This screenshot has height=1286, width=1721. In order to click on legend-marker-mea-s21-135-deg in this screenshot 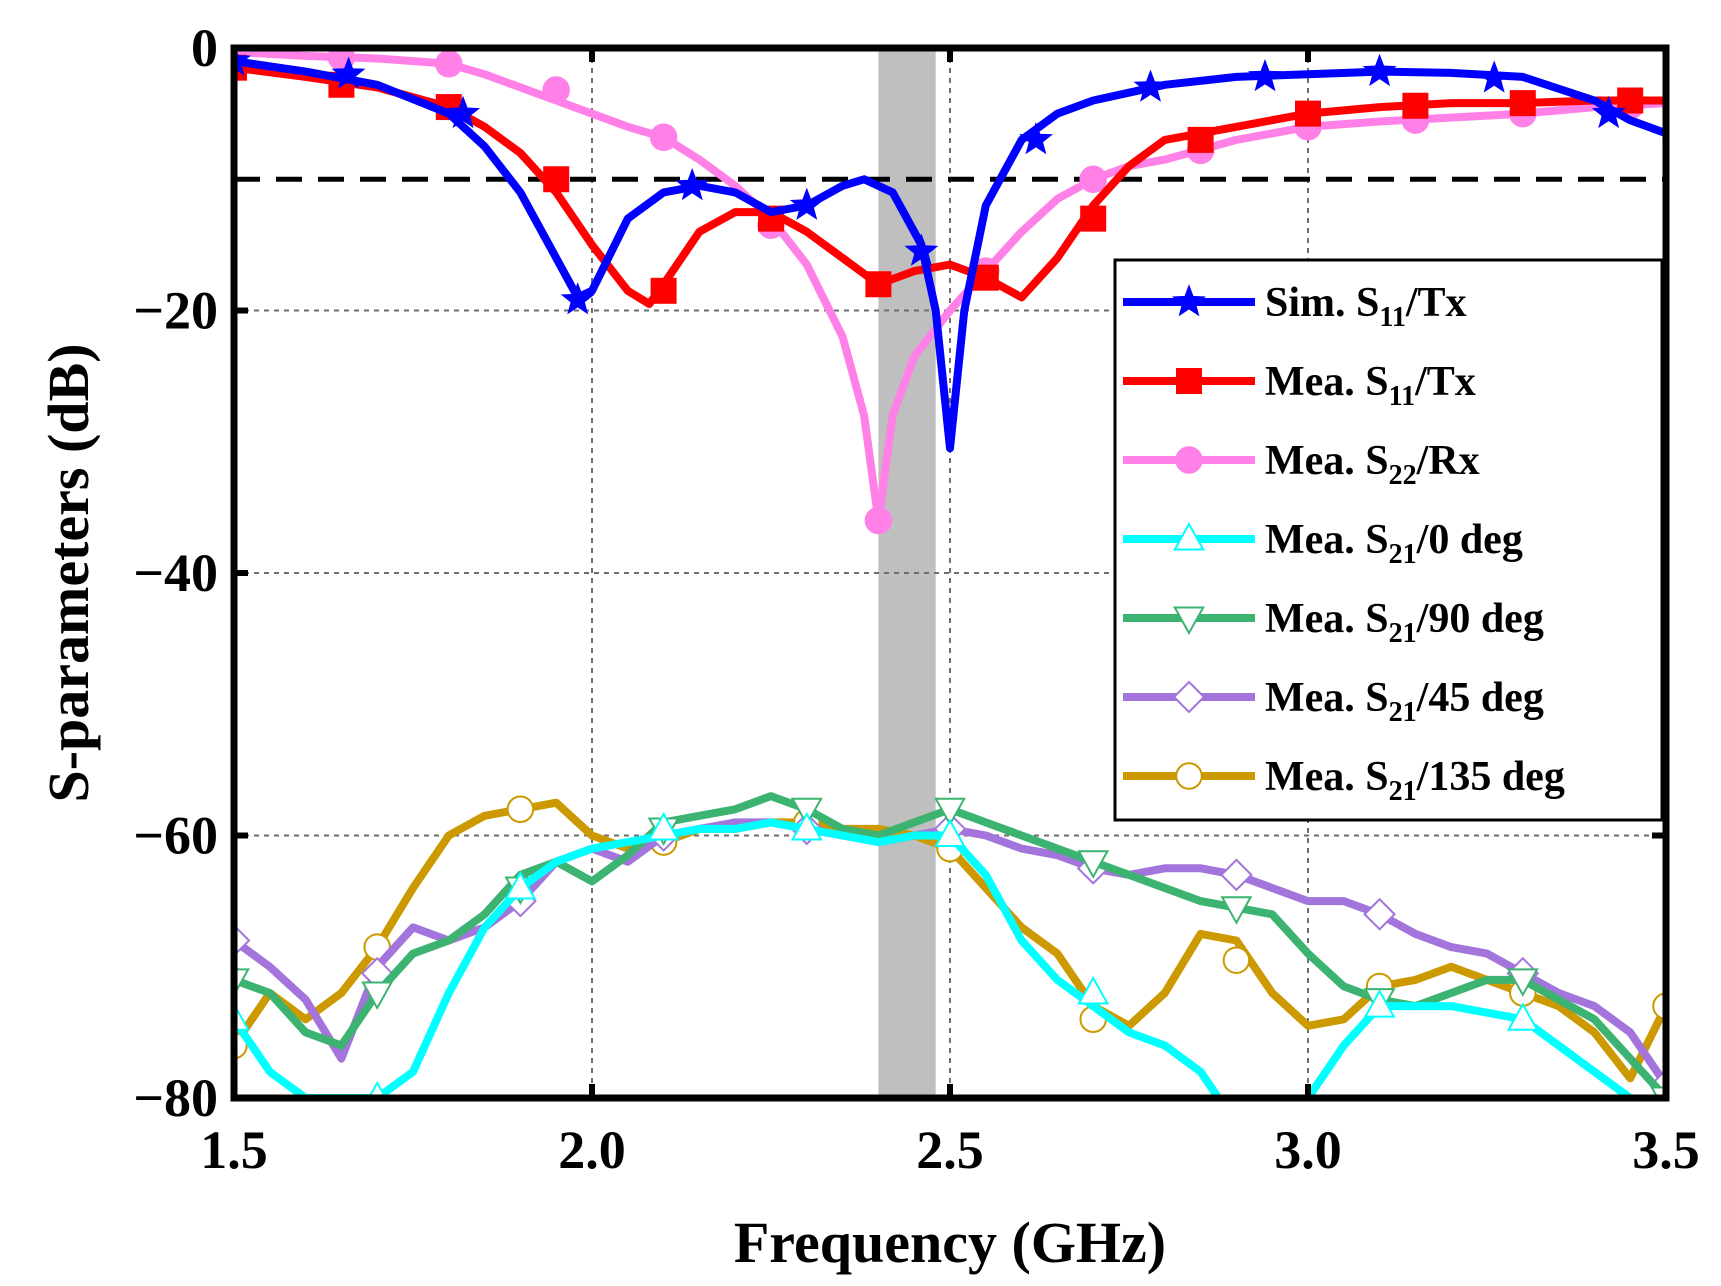, I will do `click(1189, 776)`.